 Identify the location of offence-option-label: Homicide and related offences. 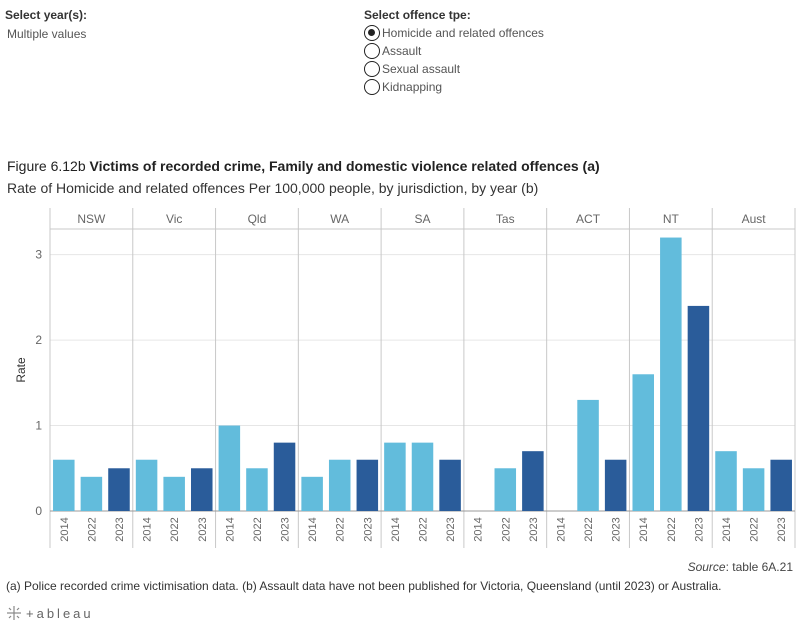
(463, 33).